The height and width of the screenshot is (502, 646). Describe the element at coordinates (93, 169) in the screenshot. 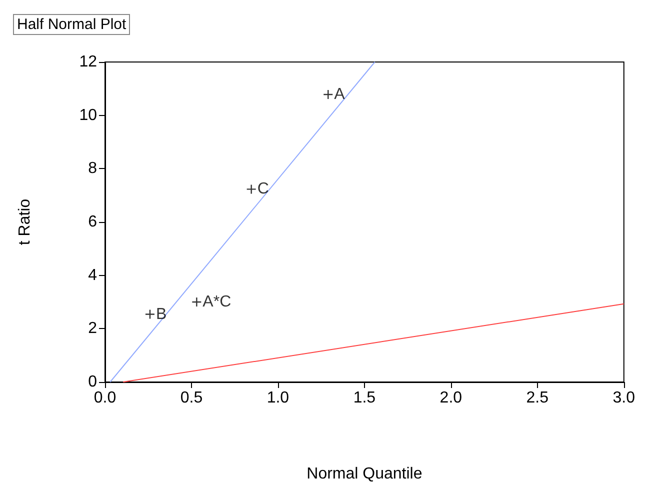

I see `y-tick-label: 8` at that location.